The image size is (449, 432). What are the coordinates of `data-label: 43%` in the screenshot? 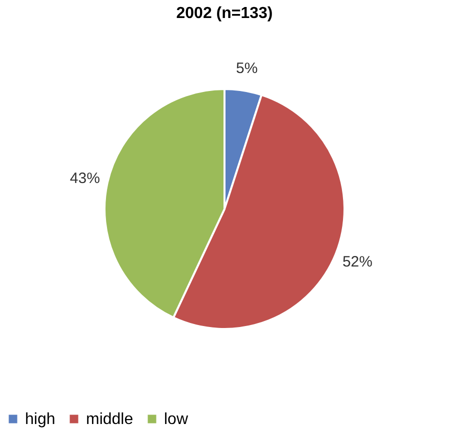 It's located at (85, 178).